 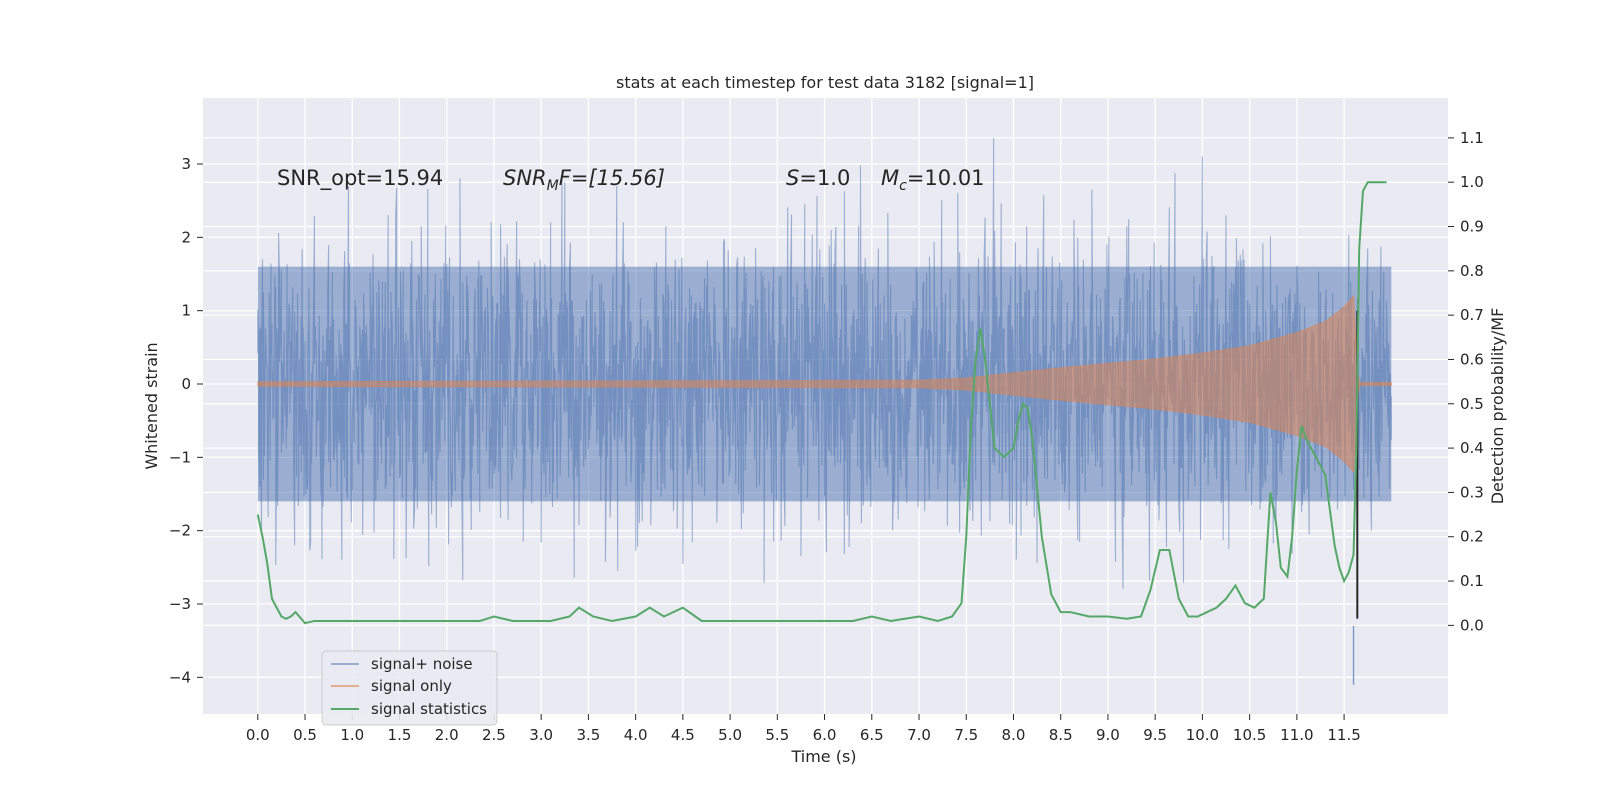 What do you see at coordinates (1472, 537) in the screenshot?
I see `y-right-tick-label: 0.2` at bounding box center [1472, 537].